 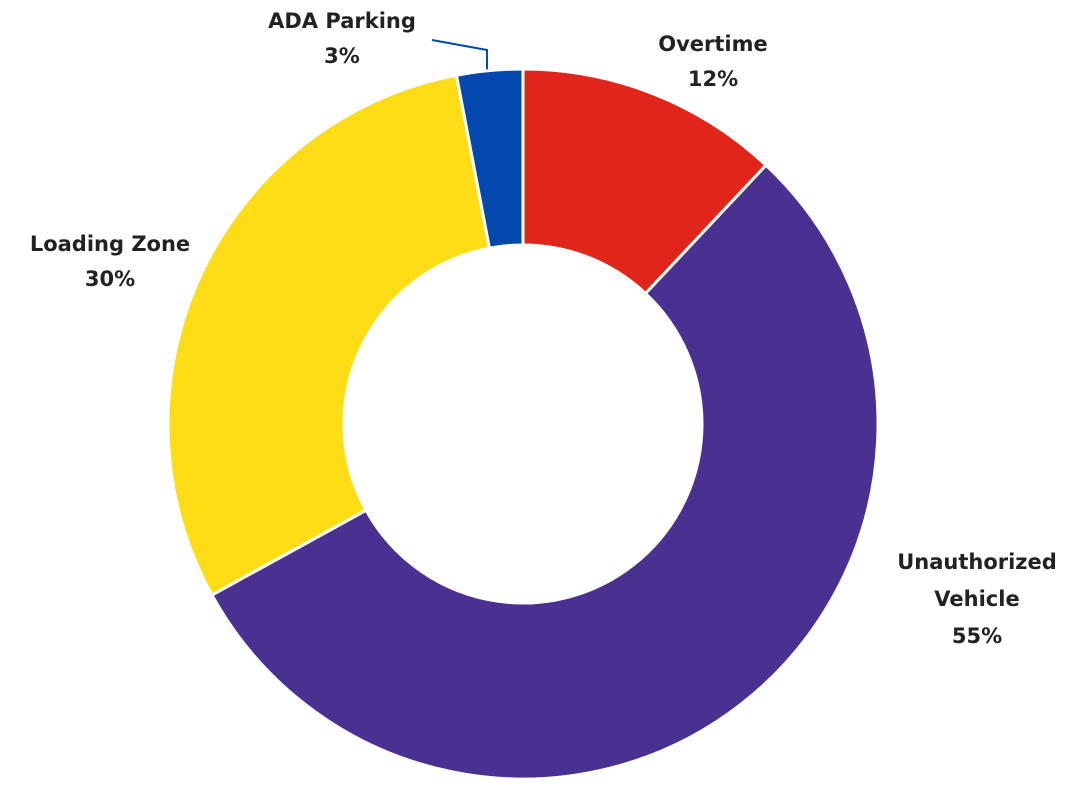 I want to click on slice-value-label: 3%, so click(x=342, y=56).